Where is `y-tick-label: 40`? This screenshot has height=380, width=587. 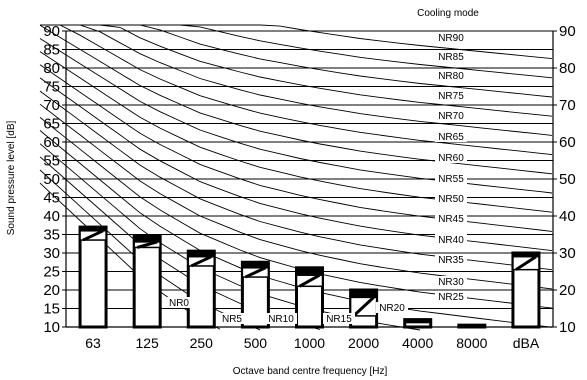
y-tick-label: 40 is located at coordinates (51, 216).